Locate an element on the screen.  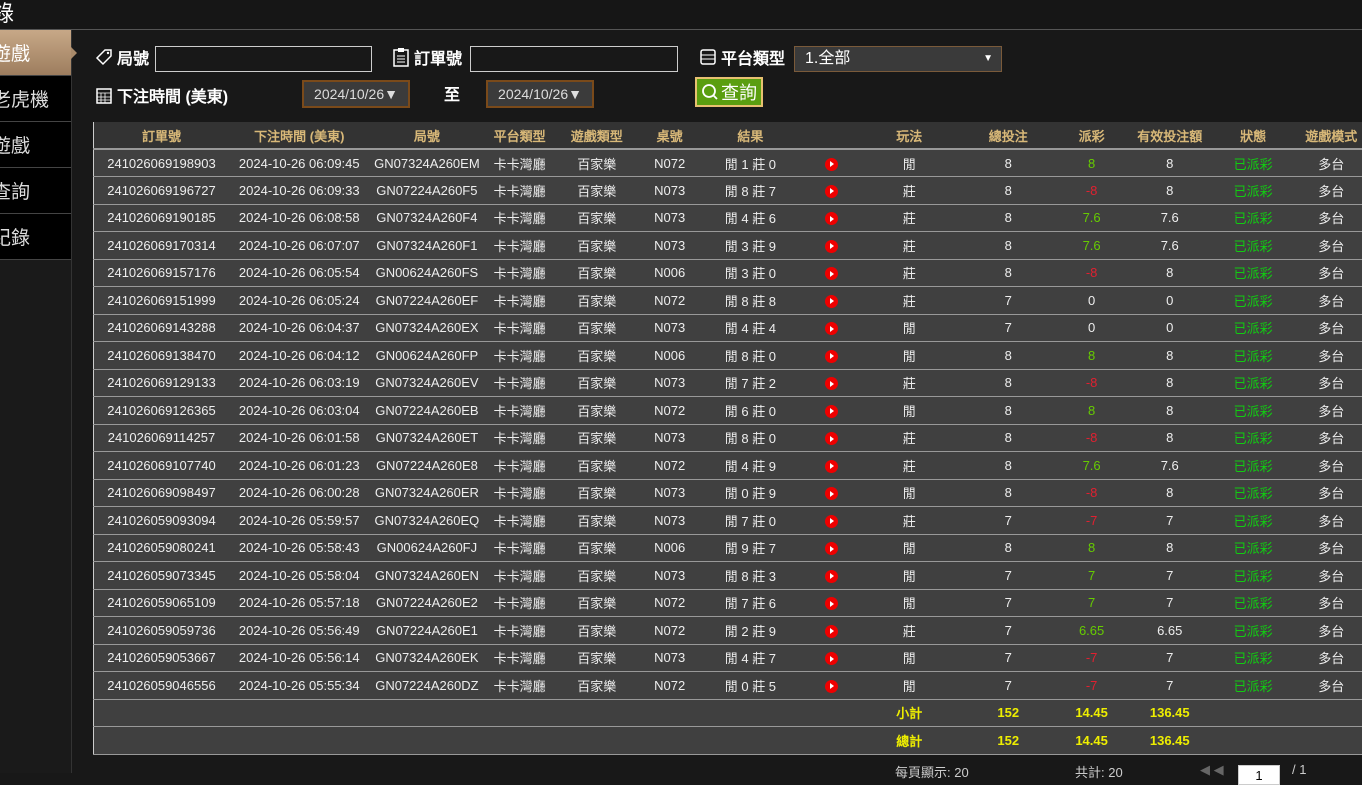
table-cell: 152 is located at coordinates (1008, 713).